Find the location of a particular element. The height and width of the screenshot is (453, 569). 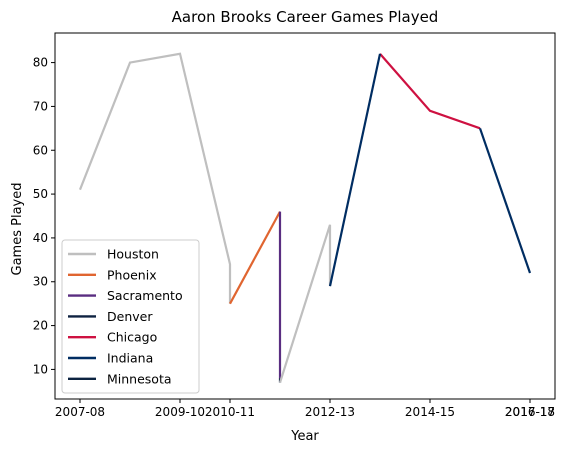

y-tick-label: 50 is located at coordinates (40, 194).